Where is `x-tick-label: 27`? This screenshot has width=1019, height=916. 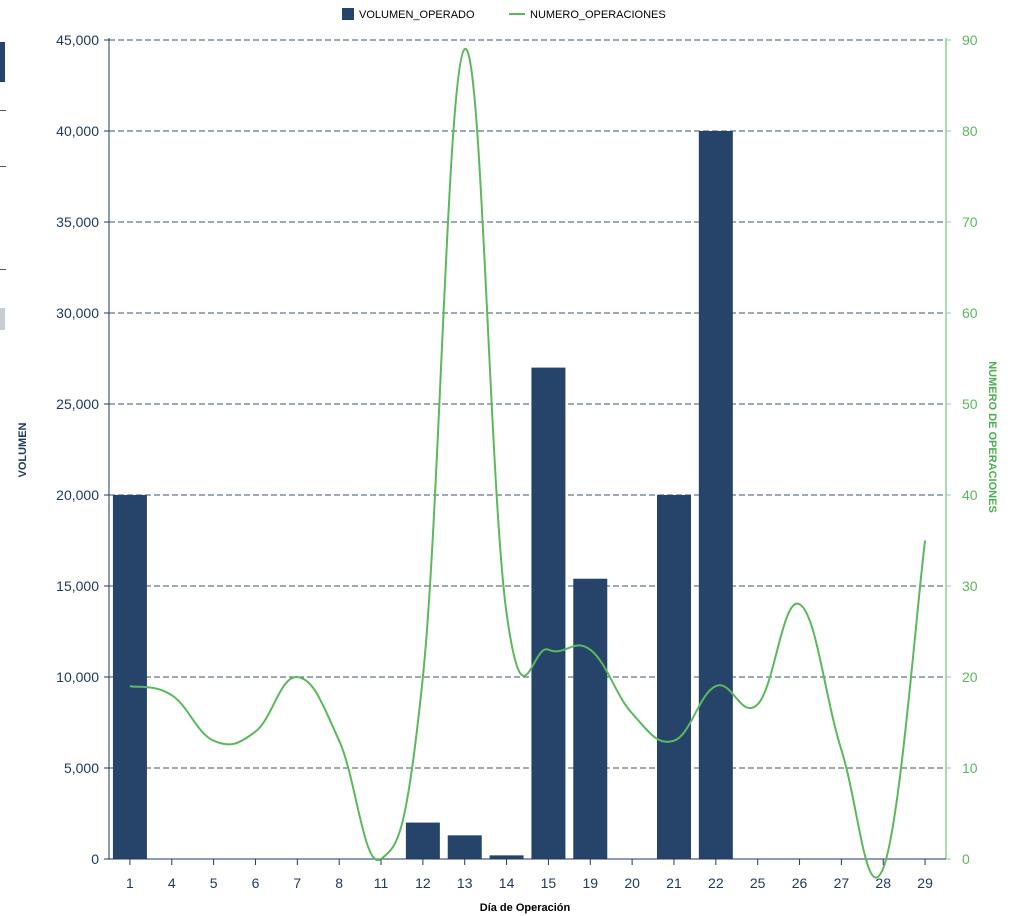
x-tick-label: 27 is located at coordinates (842, 883).